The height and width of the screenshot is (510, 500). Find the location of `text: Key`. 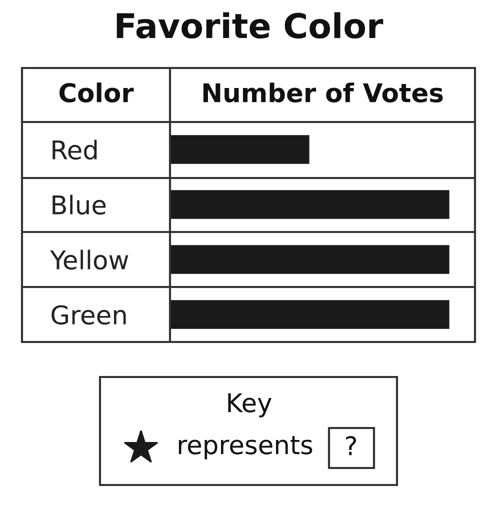

text: Key is located at coordinates (250, 405).